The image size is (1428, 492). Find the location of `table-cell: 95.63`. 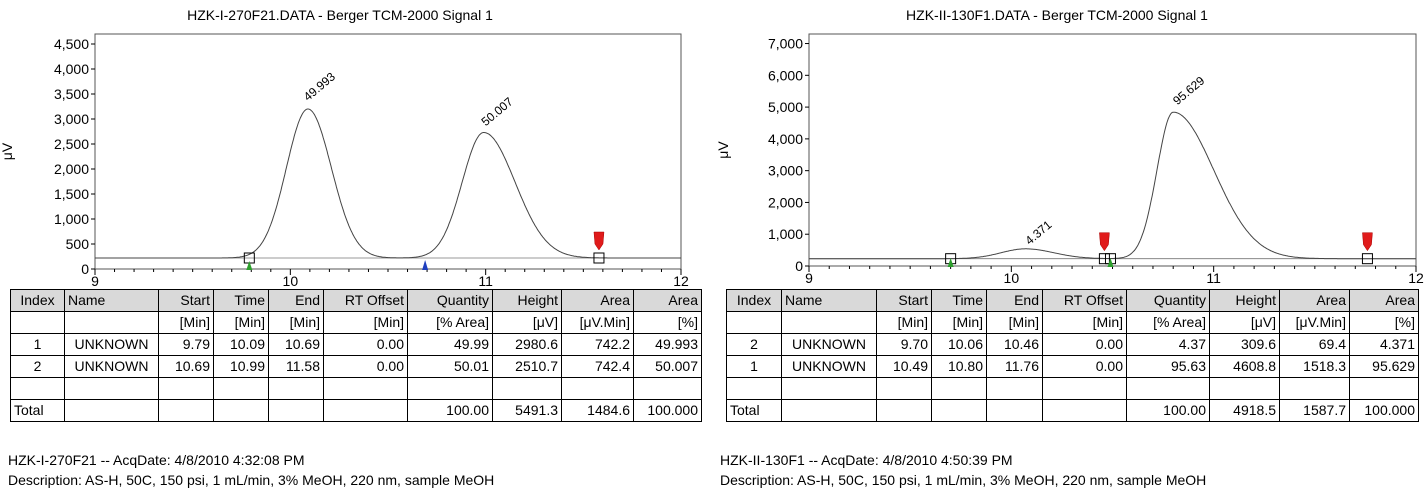

table-cell: 95.63 is located at coordinates (1168, 366).